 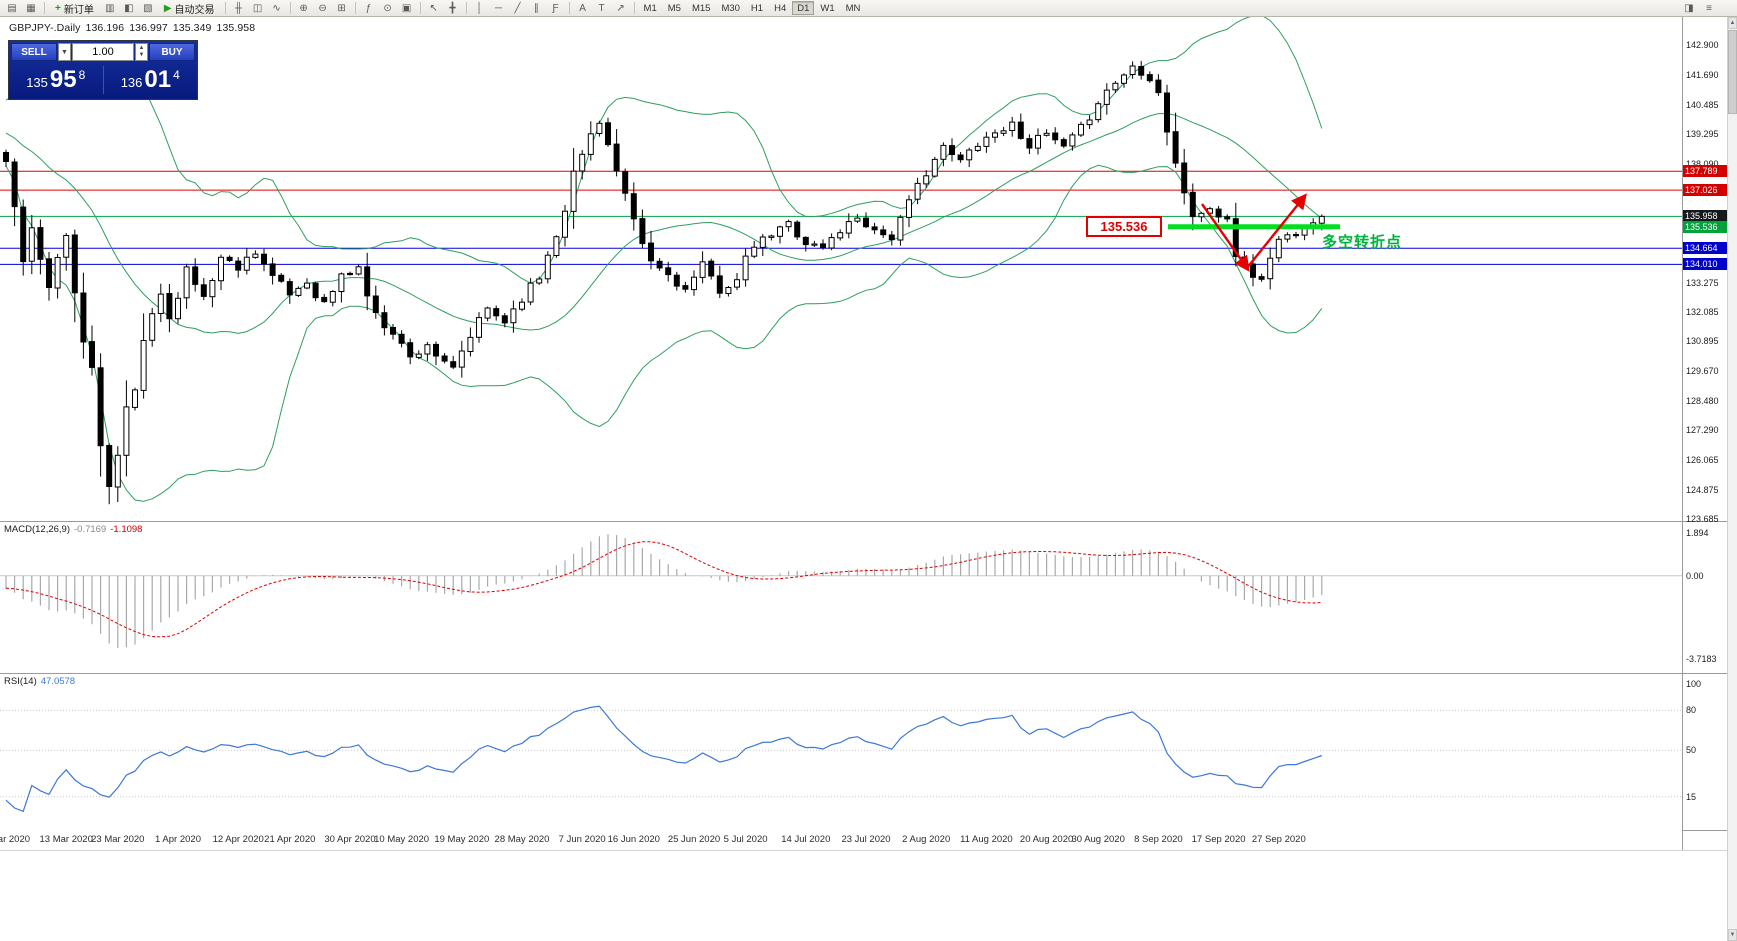 What do you see at coordinates (368, 8) in the screenshot?
I see `indicators-icon: ƒ` at bounding box center [368, 8].